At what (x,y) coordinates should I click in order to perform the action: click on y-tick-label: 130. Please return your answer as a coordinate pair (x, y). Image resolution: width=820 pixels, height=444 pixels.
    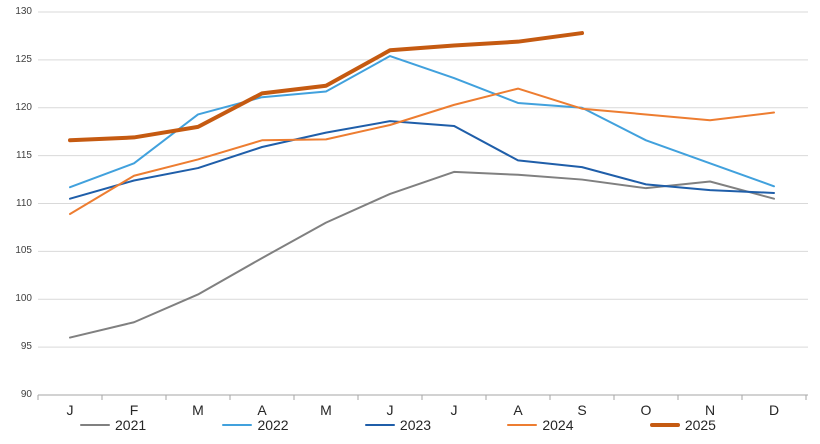
    Looking at the image, I should click on (23, 11).